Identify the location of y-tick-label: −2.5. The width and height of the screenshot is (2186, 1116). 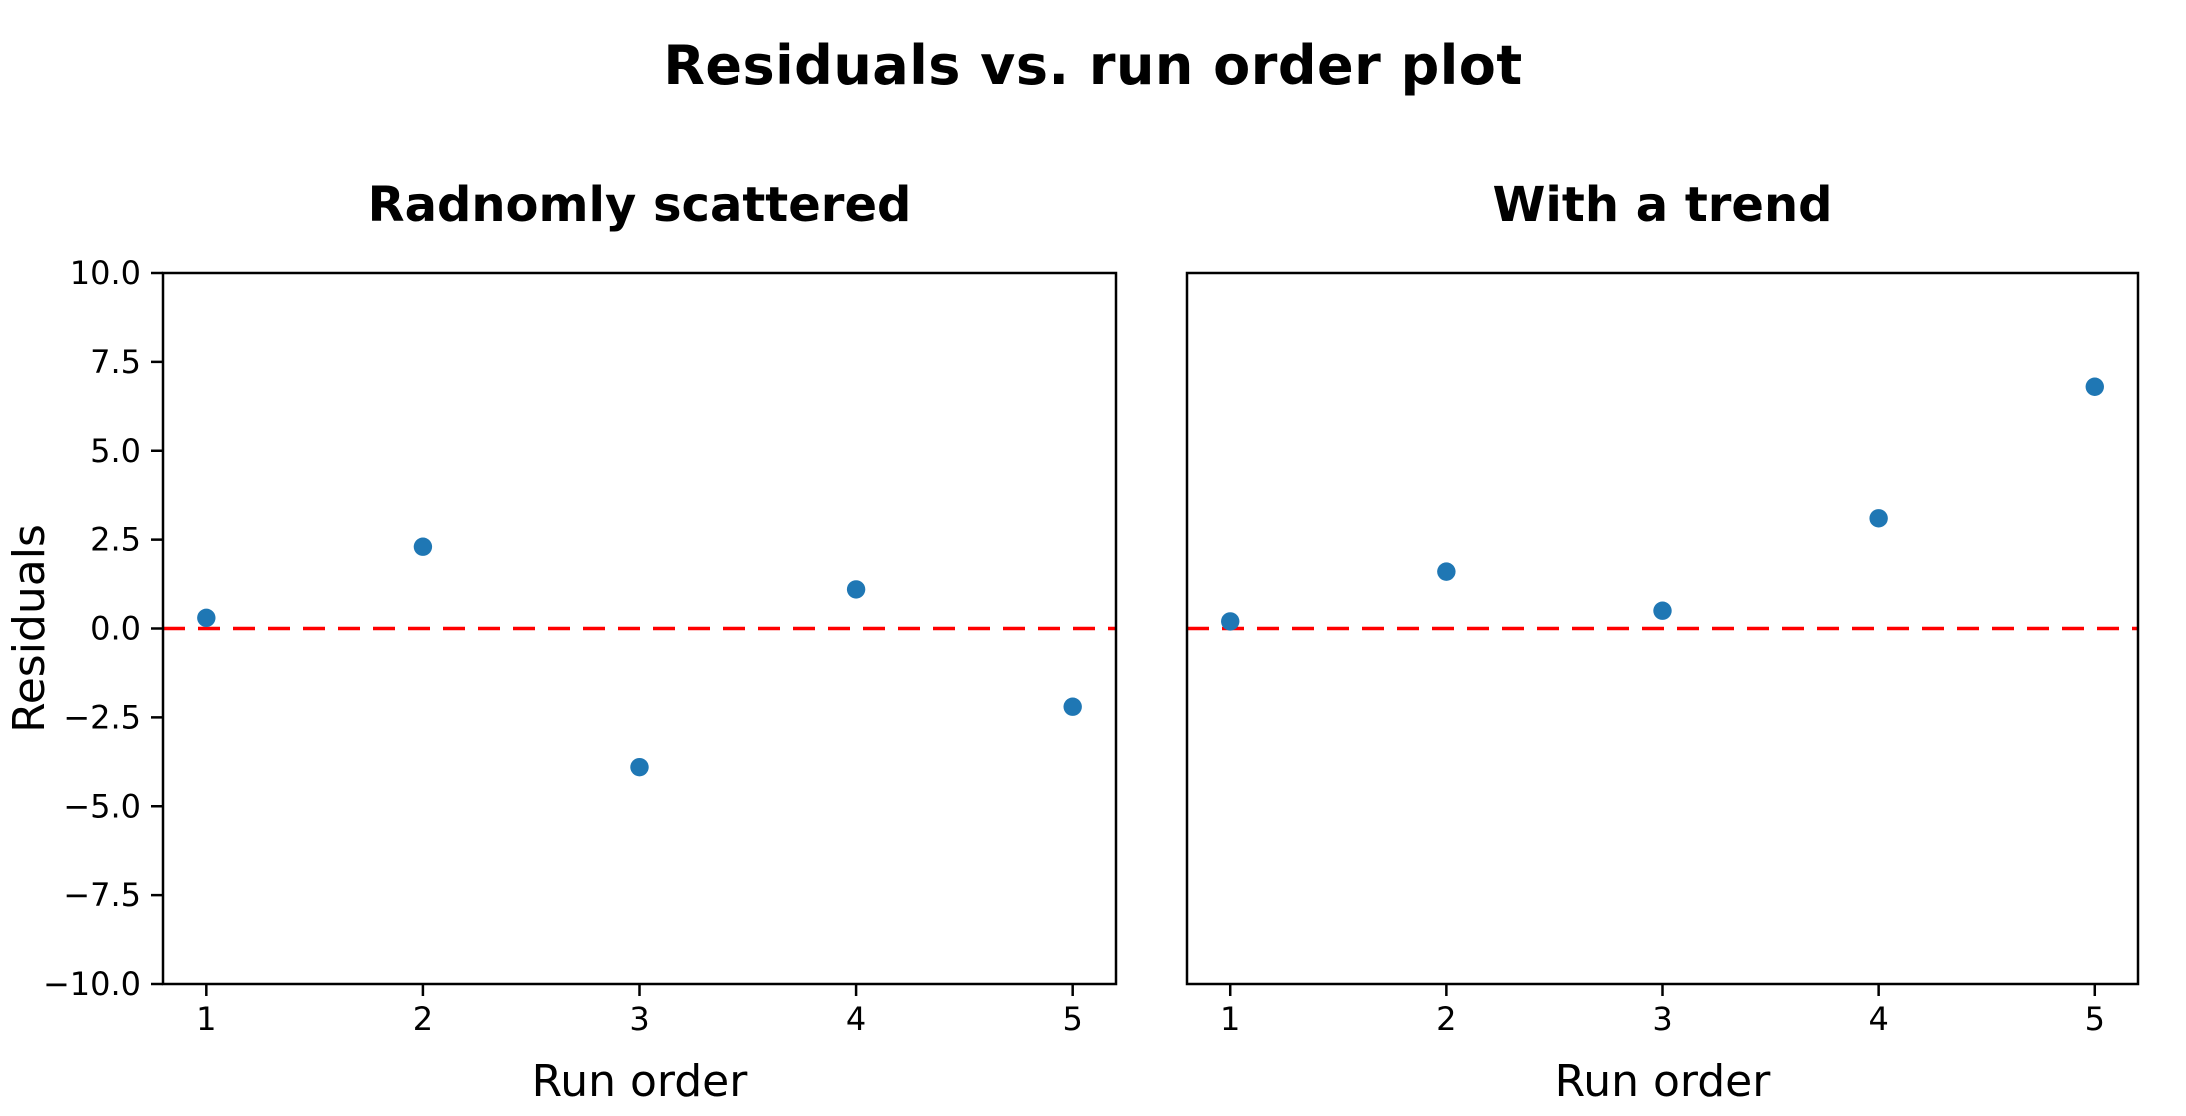
(102, 717).